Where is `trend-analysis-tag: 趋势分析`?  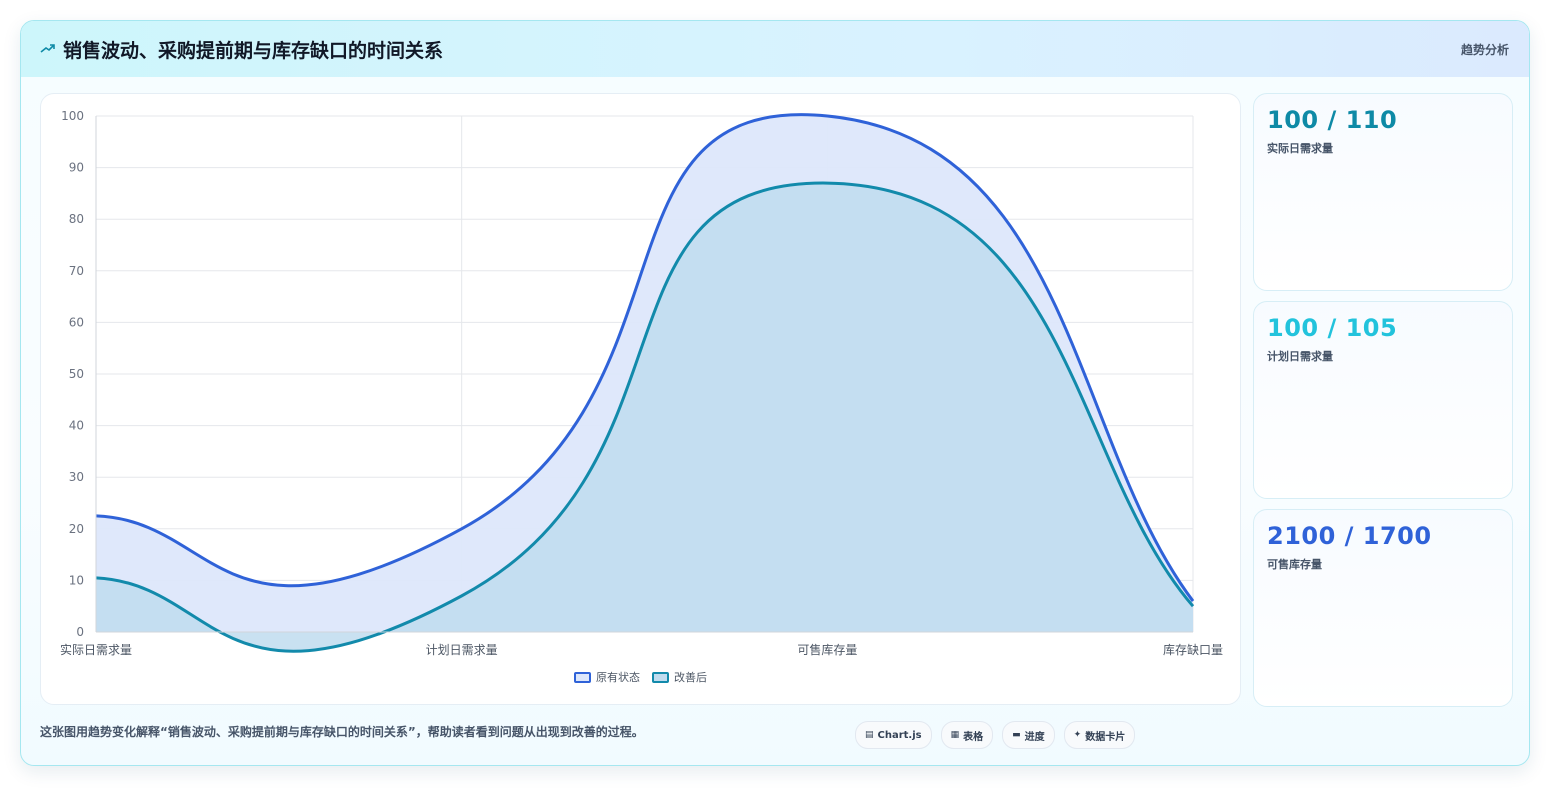
trend-analysis-tag: 趋势分析 is located at coordinates (1484, 50).